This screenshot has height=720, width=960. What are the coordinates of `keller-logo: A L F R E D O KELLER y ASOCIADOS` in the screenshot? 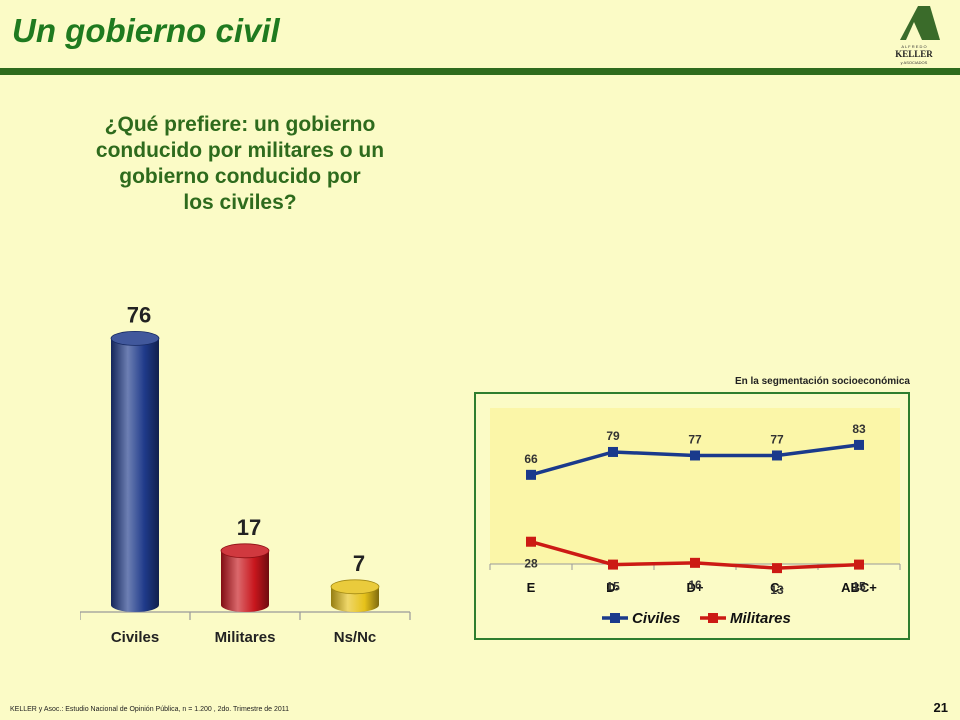 It's located at (914, 36).